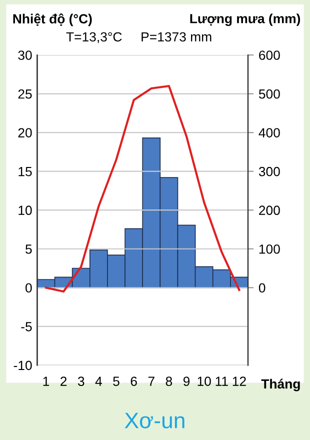 Image resolution: width=310 pixels, height=440 pixels. What do you see at coordinates (186, 381) in the screenshot?
I see `x-tick-label: 9` at bounding box center [186, 381].